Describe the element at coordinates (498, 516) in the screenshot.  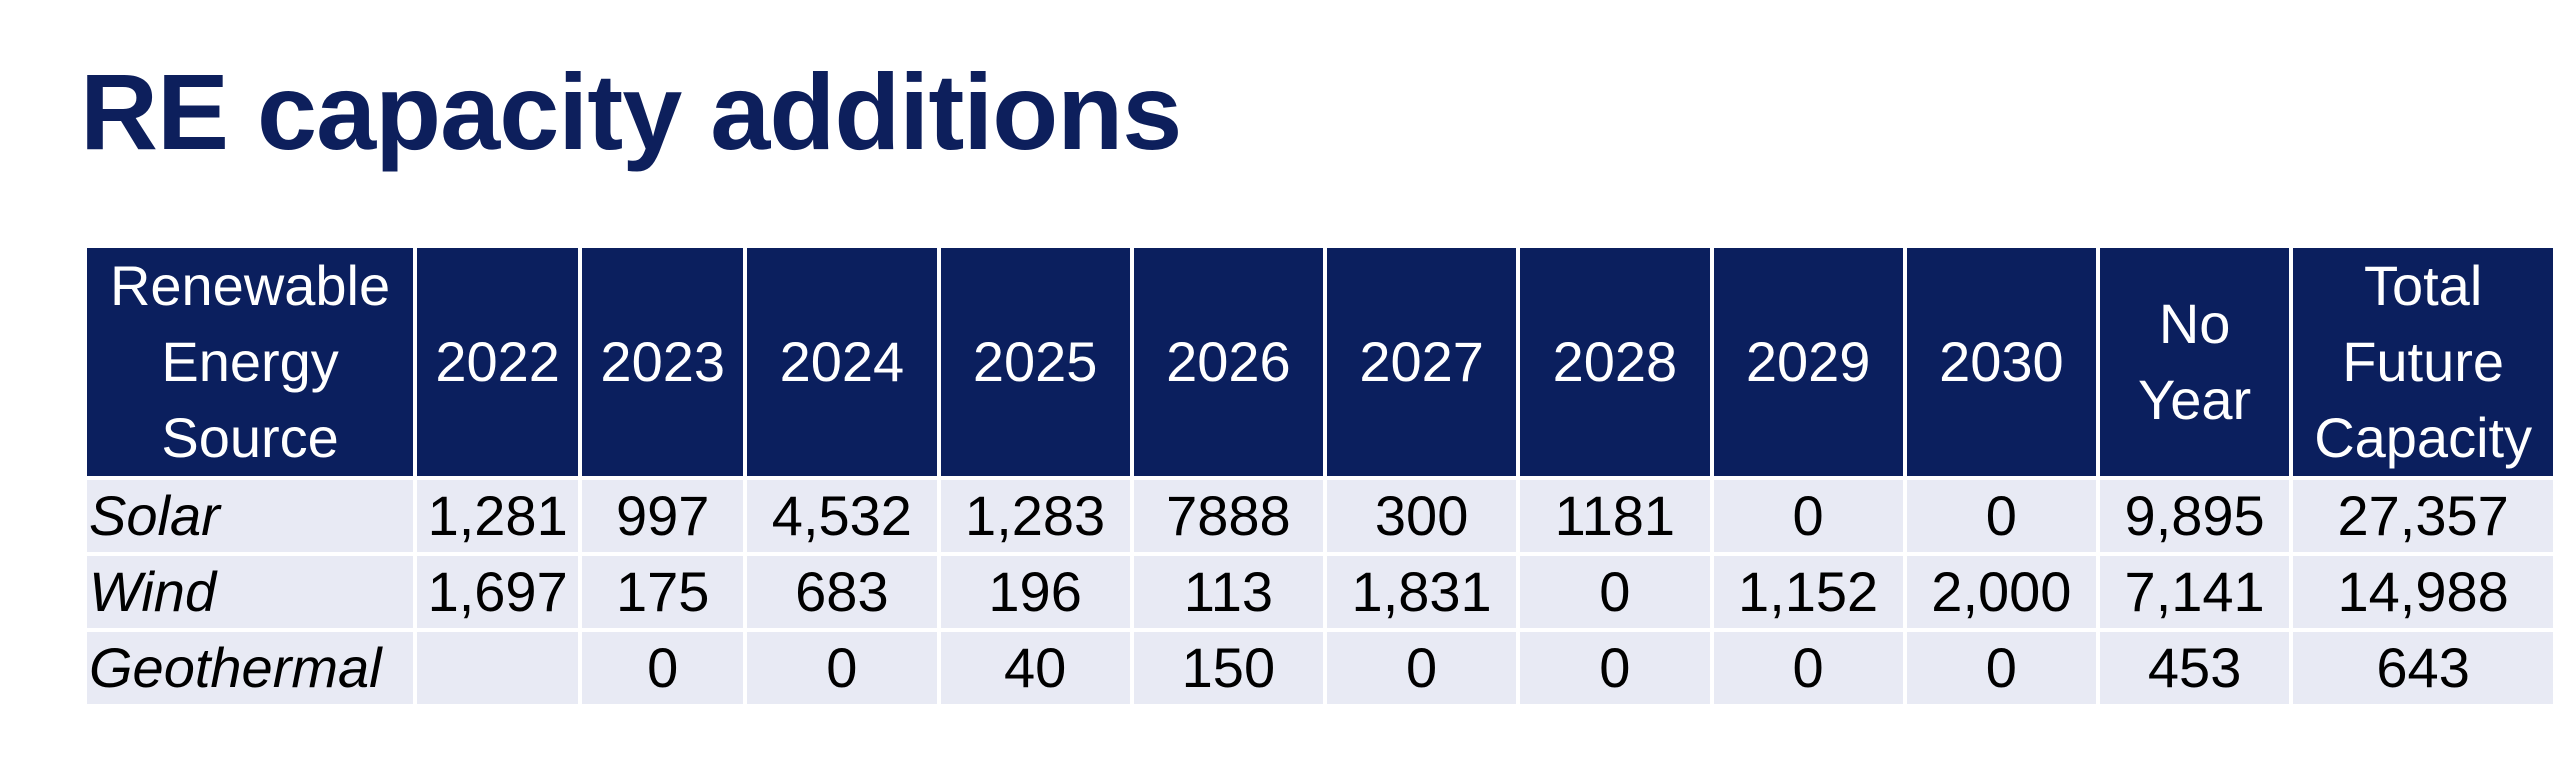
I see `table-cell: 1,281` at that location.